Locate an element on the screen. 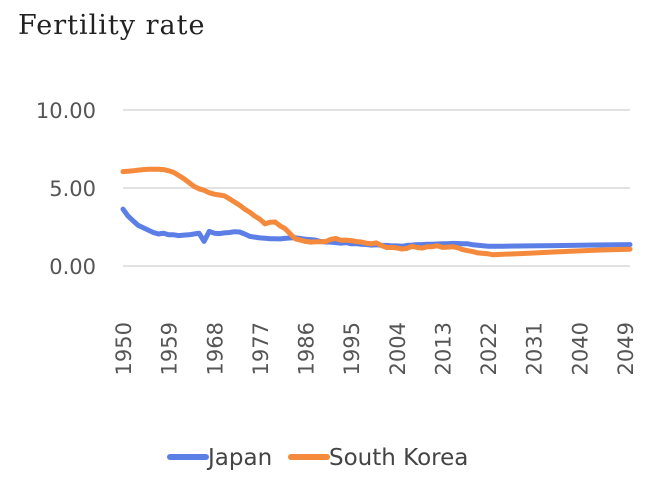 The image size is (658, 481). x-tick-label: 2049 is located at coordinates (626, 348).